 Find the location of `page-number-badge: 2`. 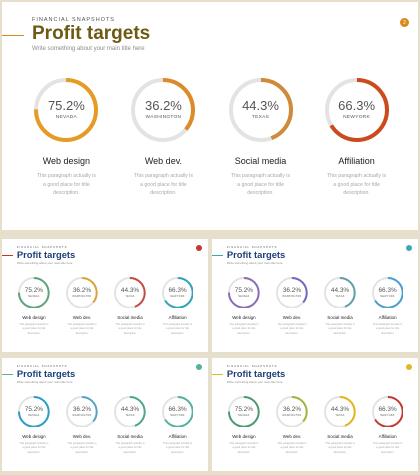

page-number-badge: 2 is located at coordinates (404, 22).